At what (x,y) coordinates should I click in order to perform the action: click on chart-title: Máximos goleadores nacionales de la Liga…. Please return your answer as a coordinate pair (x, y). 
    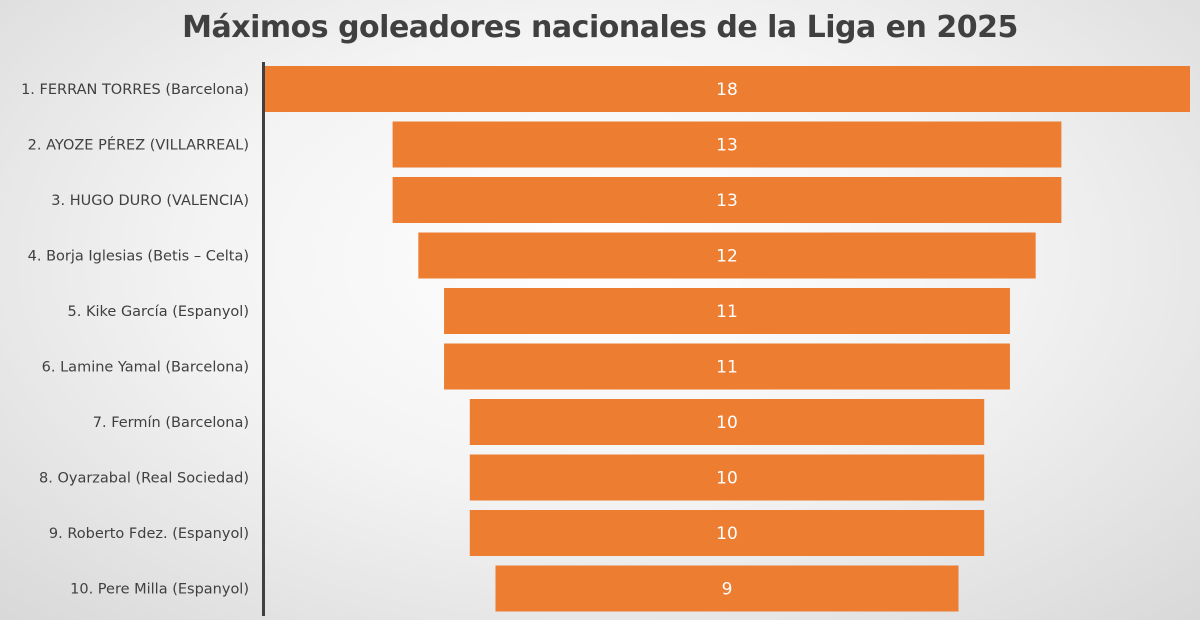
    Looking at the image, I should click on (600, 27).